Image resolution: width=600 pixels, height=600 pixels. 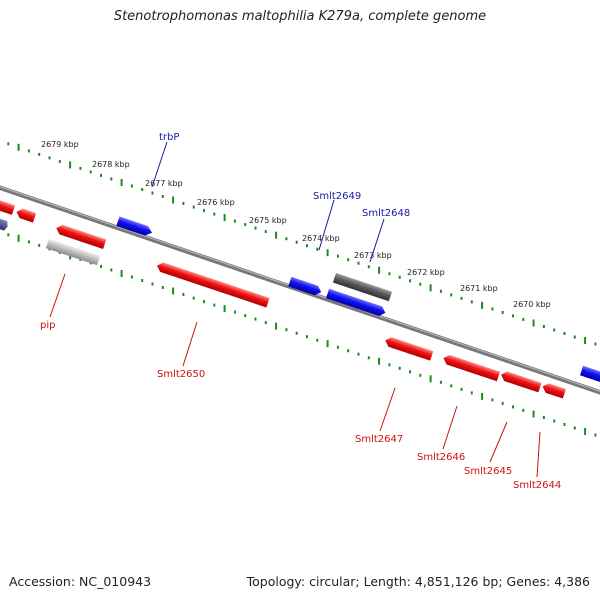 I want to click on gene-pip-pseudo-bar, so click(x=73, y=252).